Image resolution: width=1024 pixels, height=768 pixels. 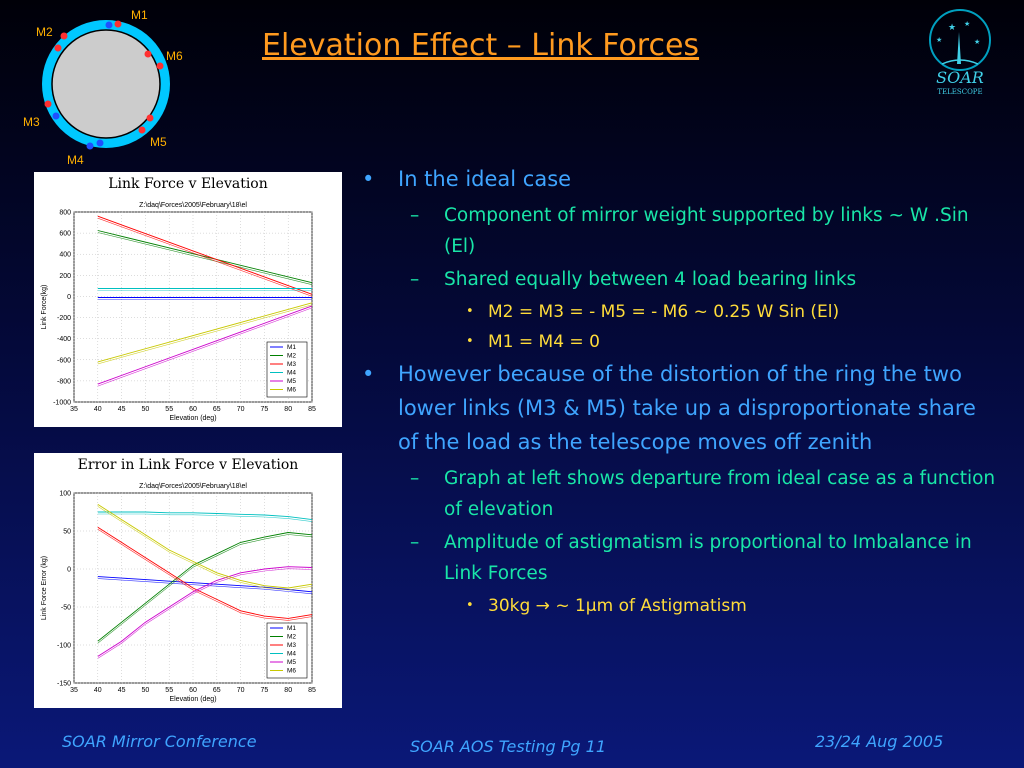 I want to click on y-tick-label: -800, so click(x=64, y=381).